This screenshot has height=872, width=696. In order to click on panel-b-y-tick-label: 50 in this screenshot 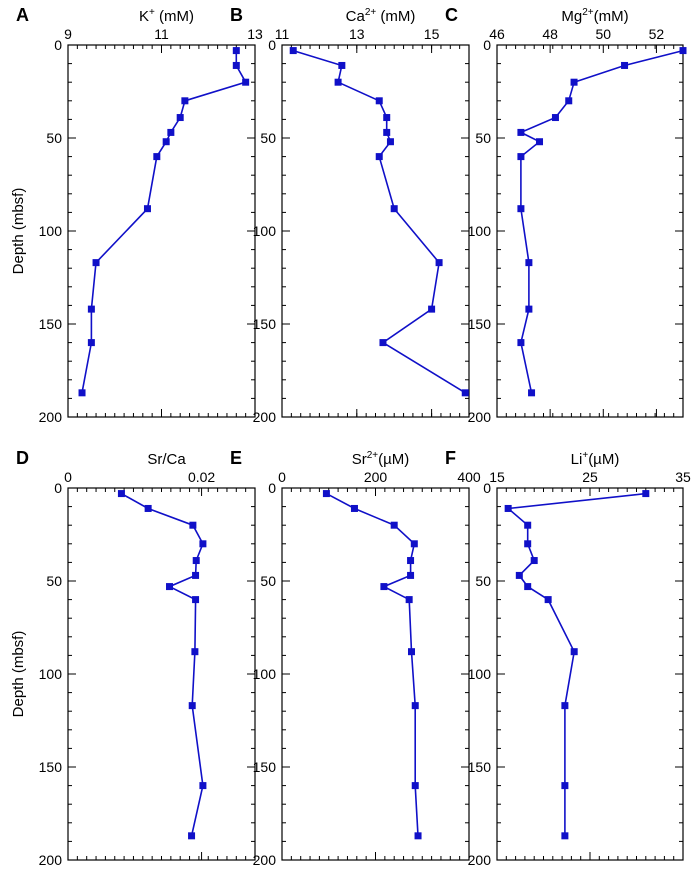, I will do `click(268, 138)`.